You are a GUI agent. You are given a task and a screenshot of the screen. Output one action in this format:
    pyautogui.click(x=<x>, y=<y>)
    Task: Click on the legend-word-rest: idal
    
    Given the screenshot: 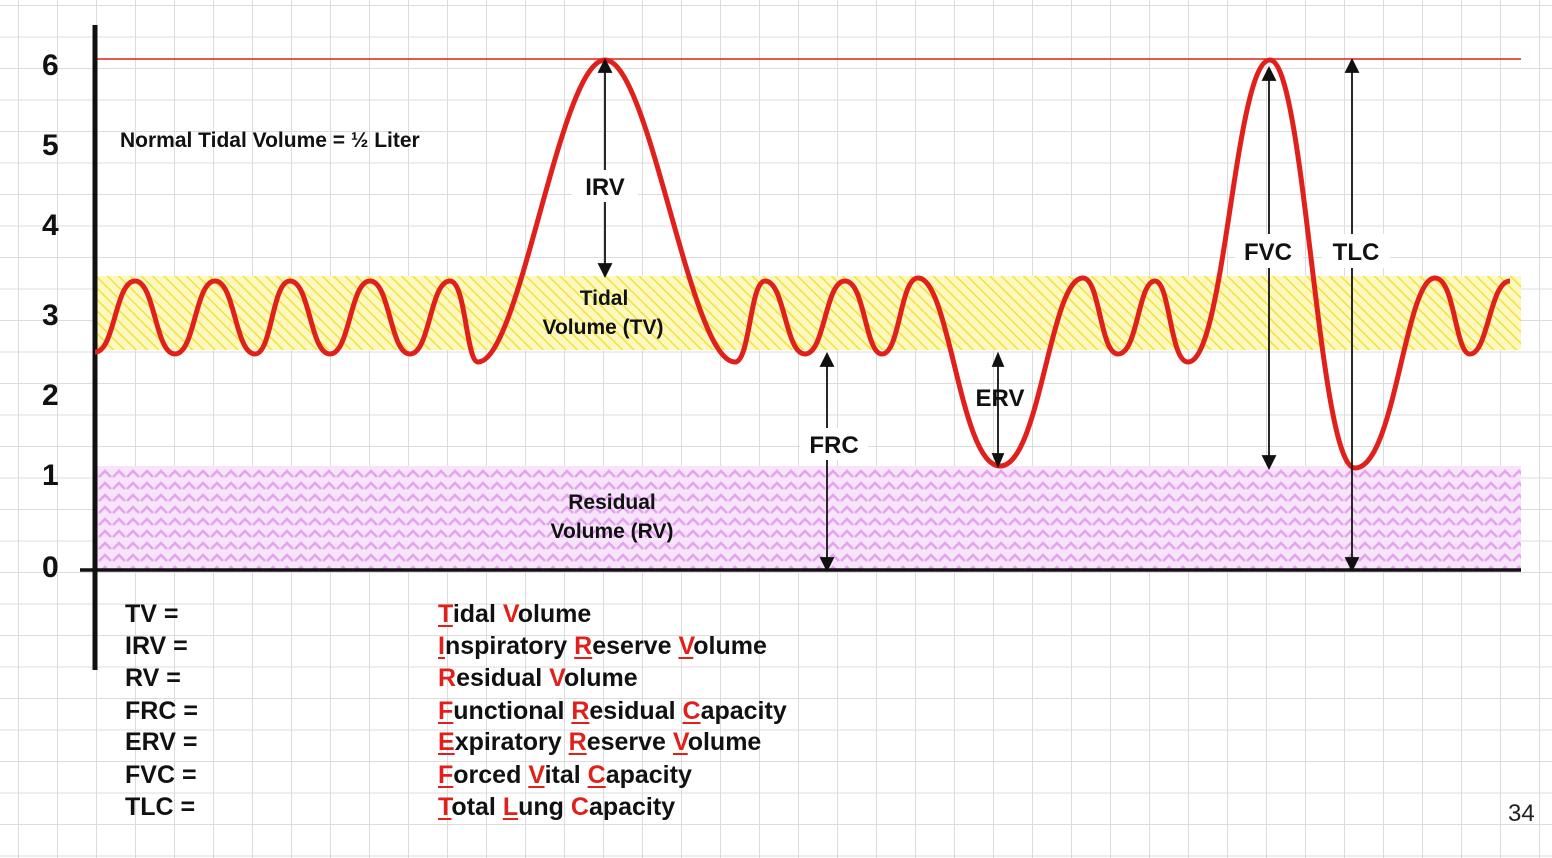 What is the action you would take?
    pyautogui.click(x=474, y=614)
    